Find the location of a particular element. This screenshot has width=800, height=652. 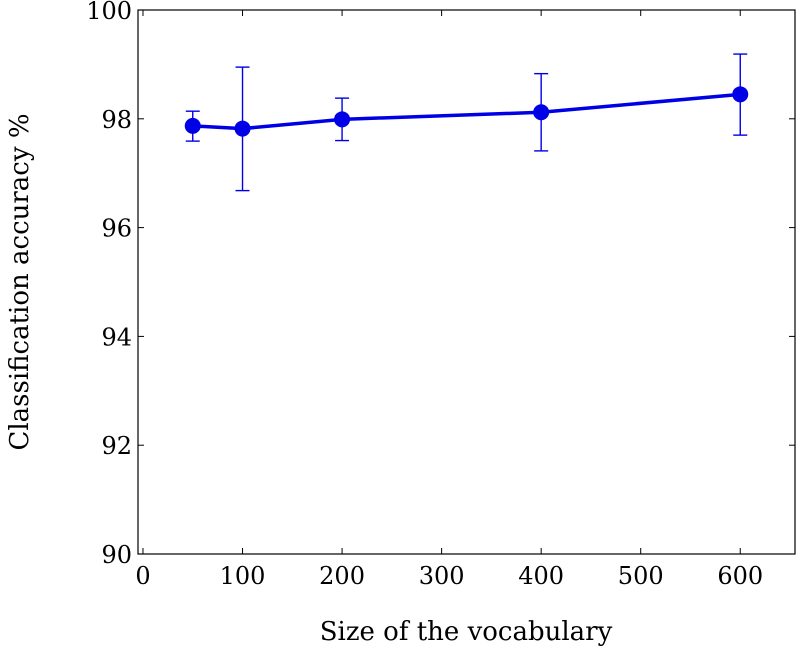

series-line is located at coordinates (466, 111).